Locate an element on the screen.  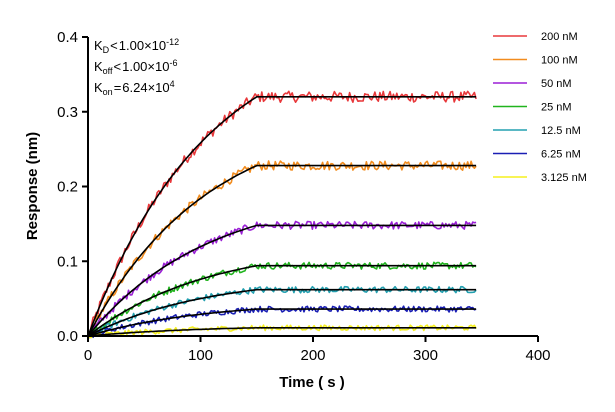
y-tick-label: 0.3 is located at coordinates (67, 112).